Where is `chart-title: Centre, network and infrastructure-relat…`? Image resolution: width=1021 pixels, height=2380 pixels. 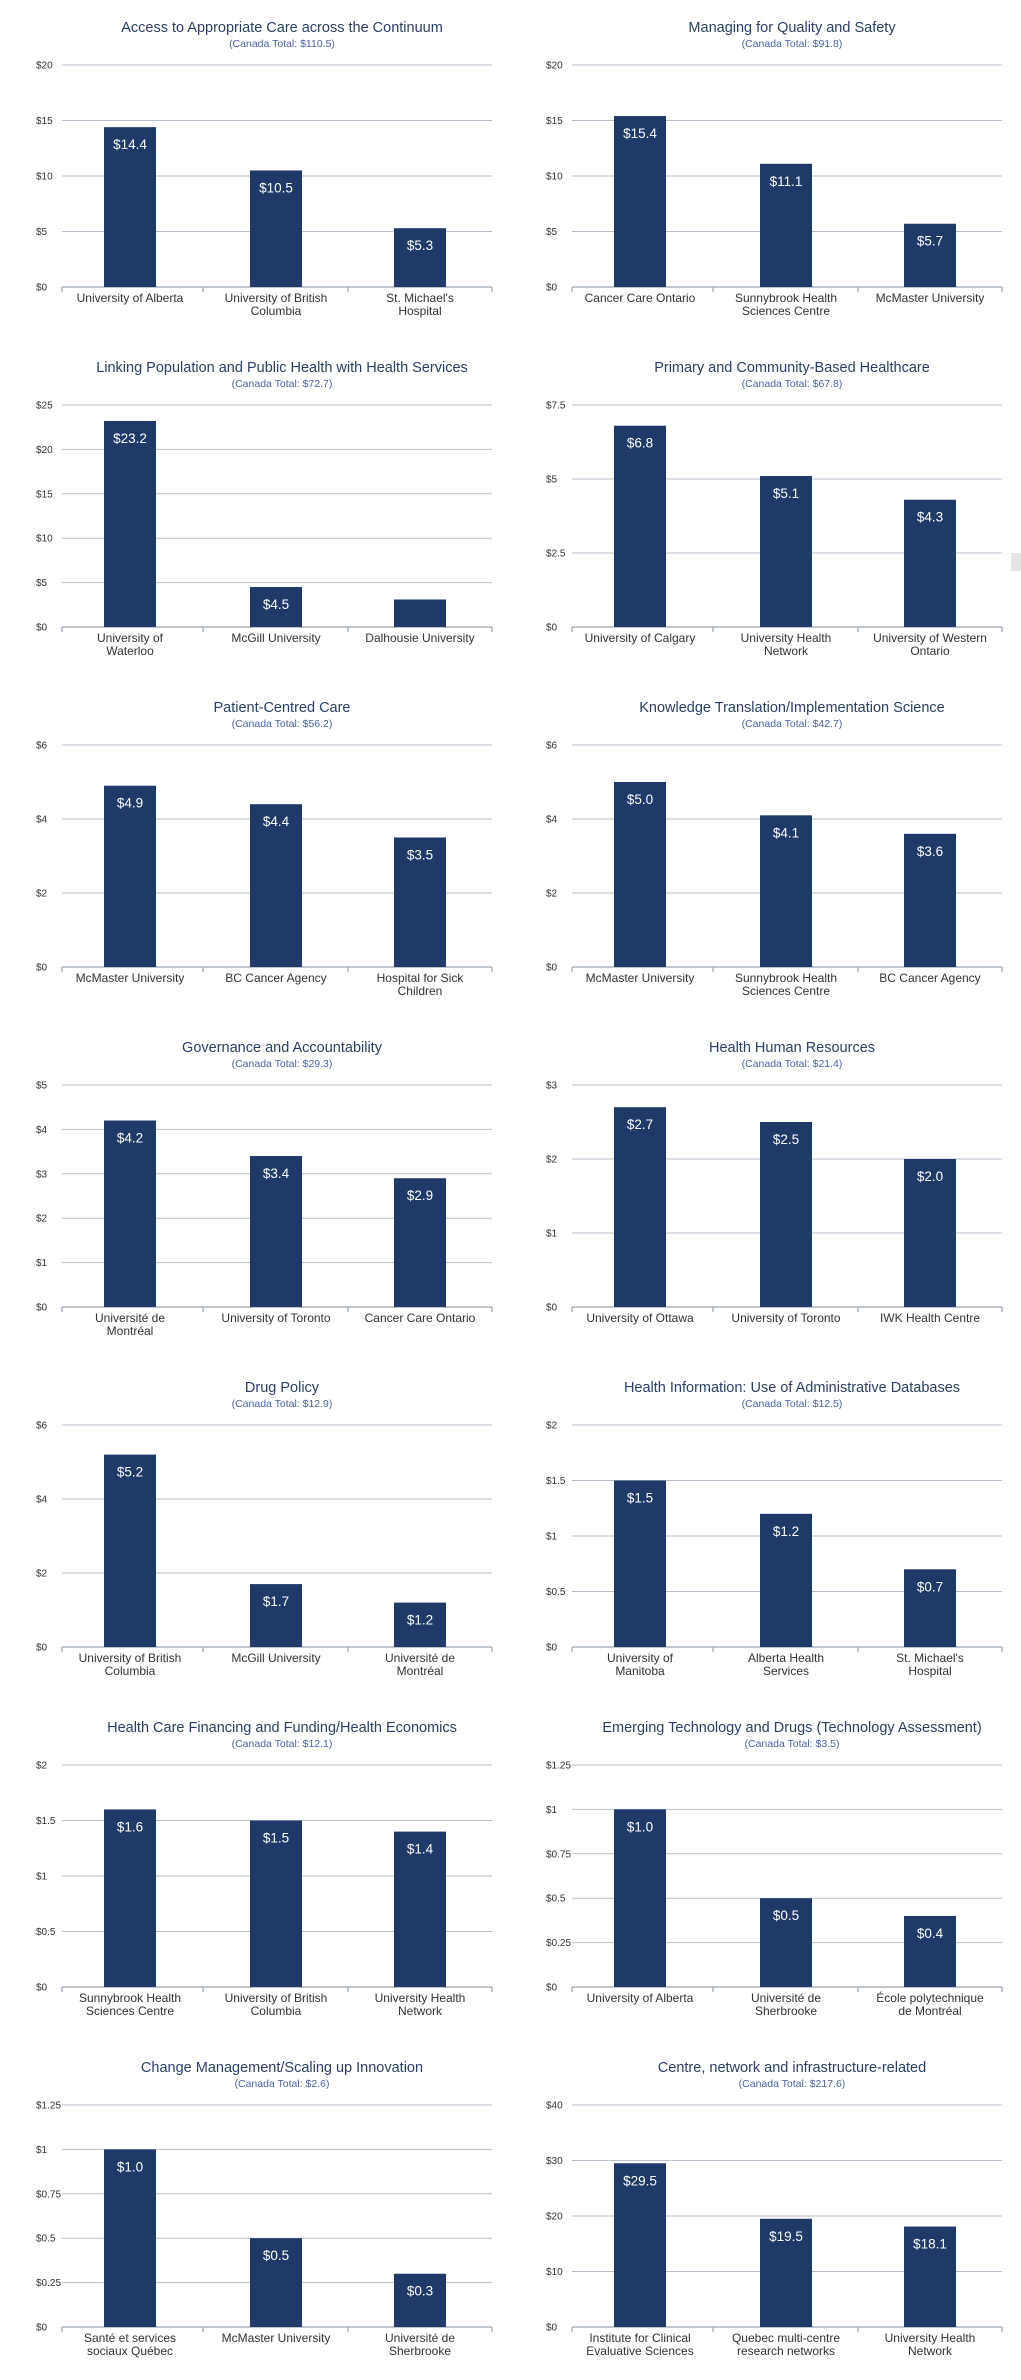
chart-title: Centre, network and infrastructure-relat… is located at coordinates (792, 2068).